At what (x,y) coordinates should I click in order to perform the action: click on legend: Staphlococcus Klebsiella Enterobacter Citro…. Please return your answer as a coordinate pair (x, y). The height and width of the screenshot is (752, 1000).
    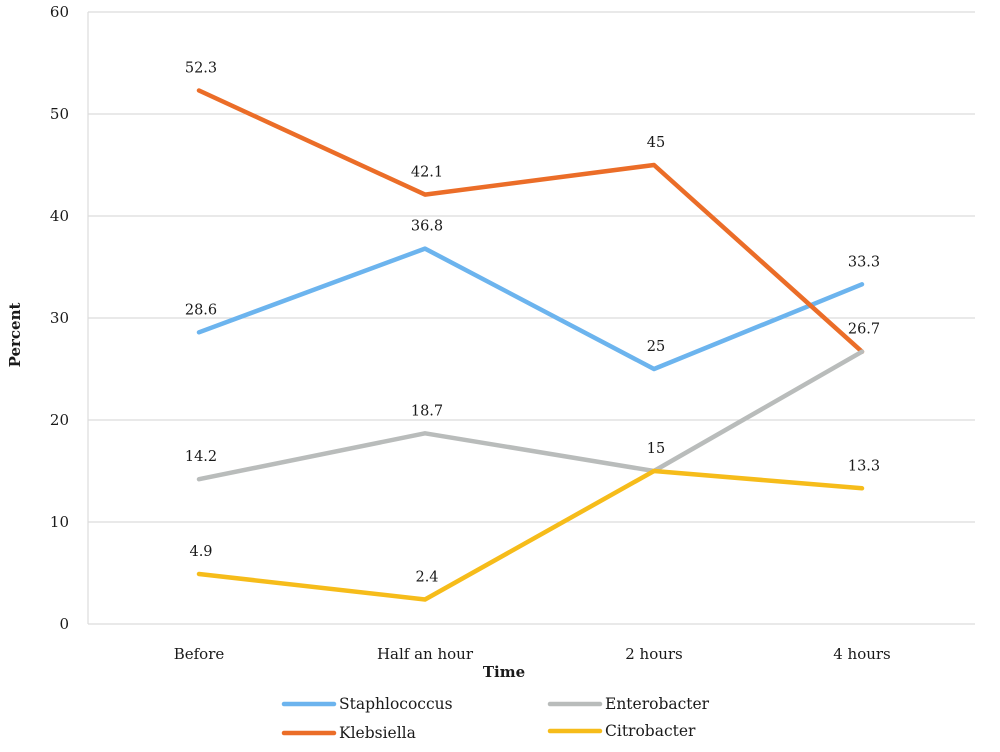
    Looking at the image, I should click on (495, 718).